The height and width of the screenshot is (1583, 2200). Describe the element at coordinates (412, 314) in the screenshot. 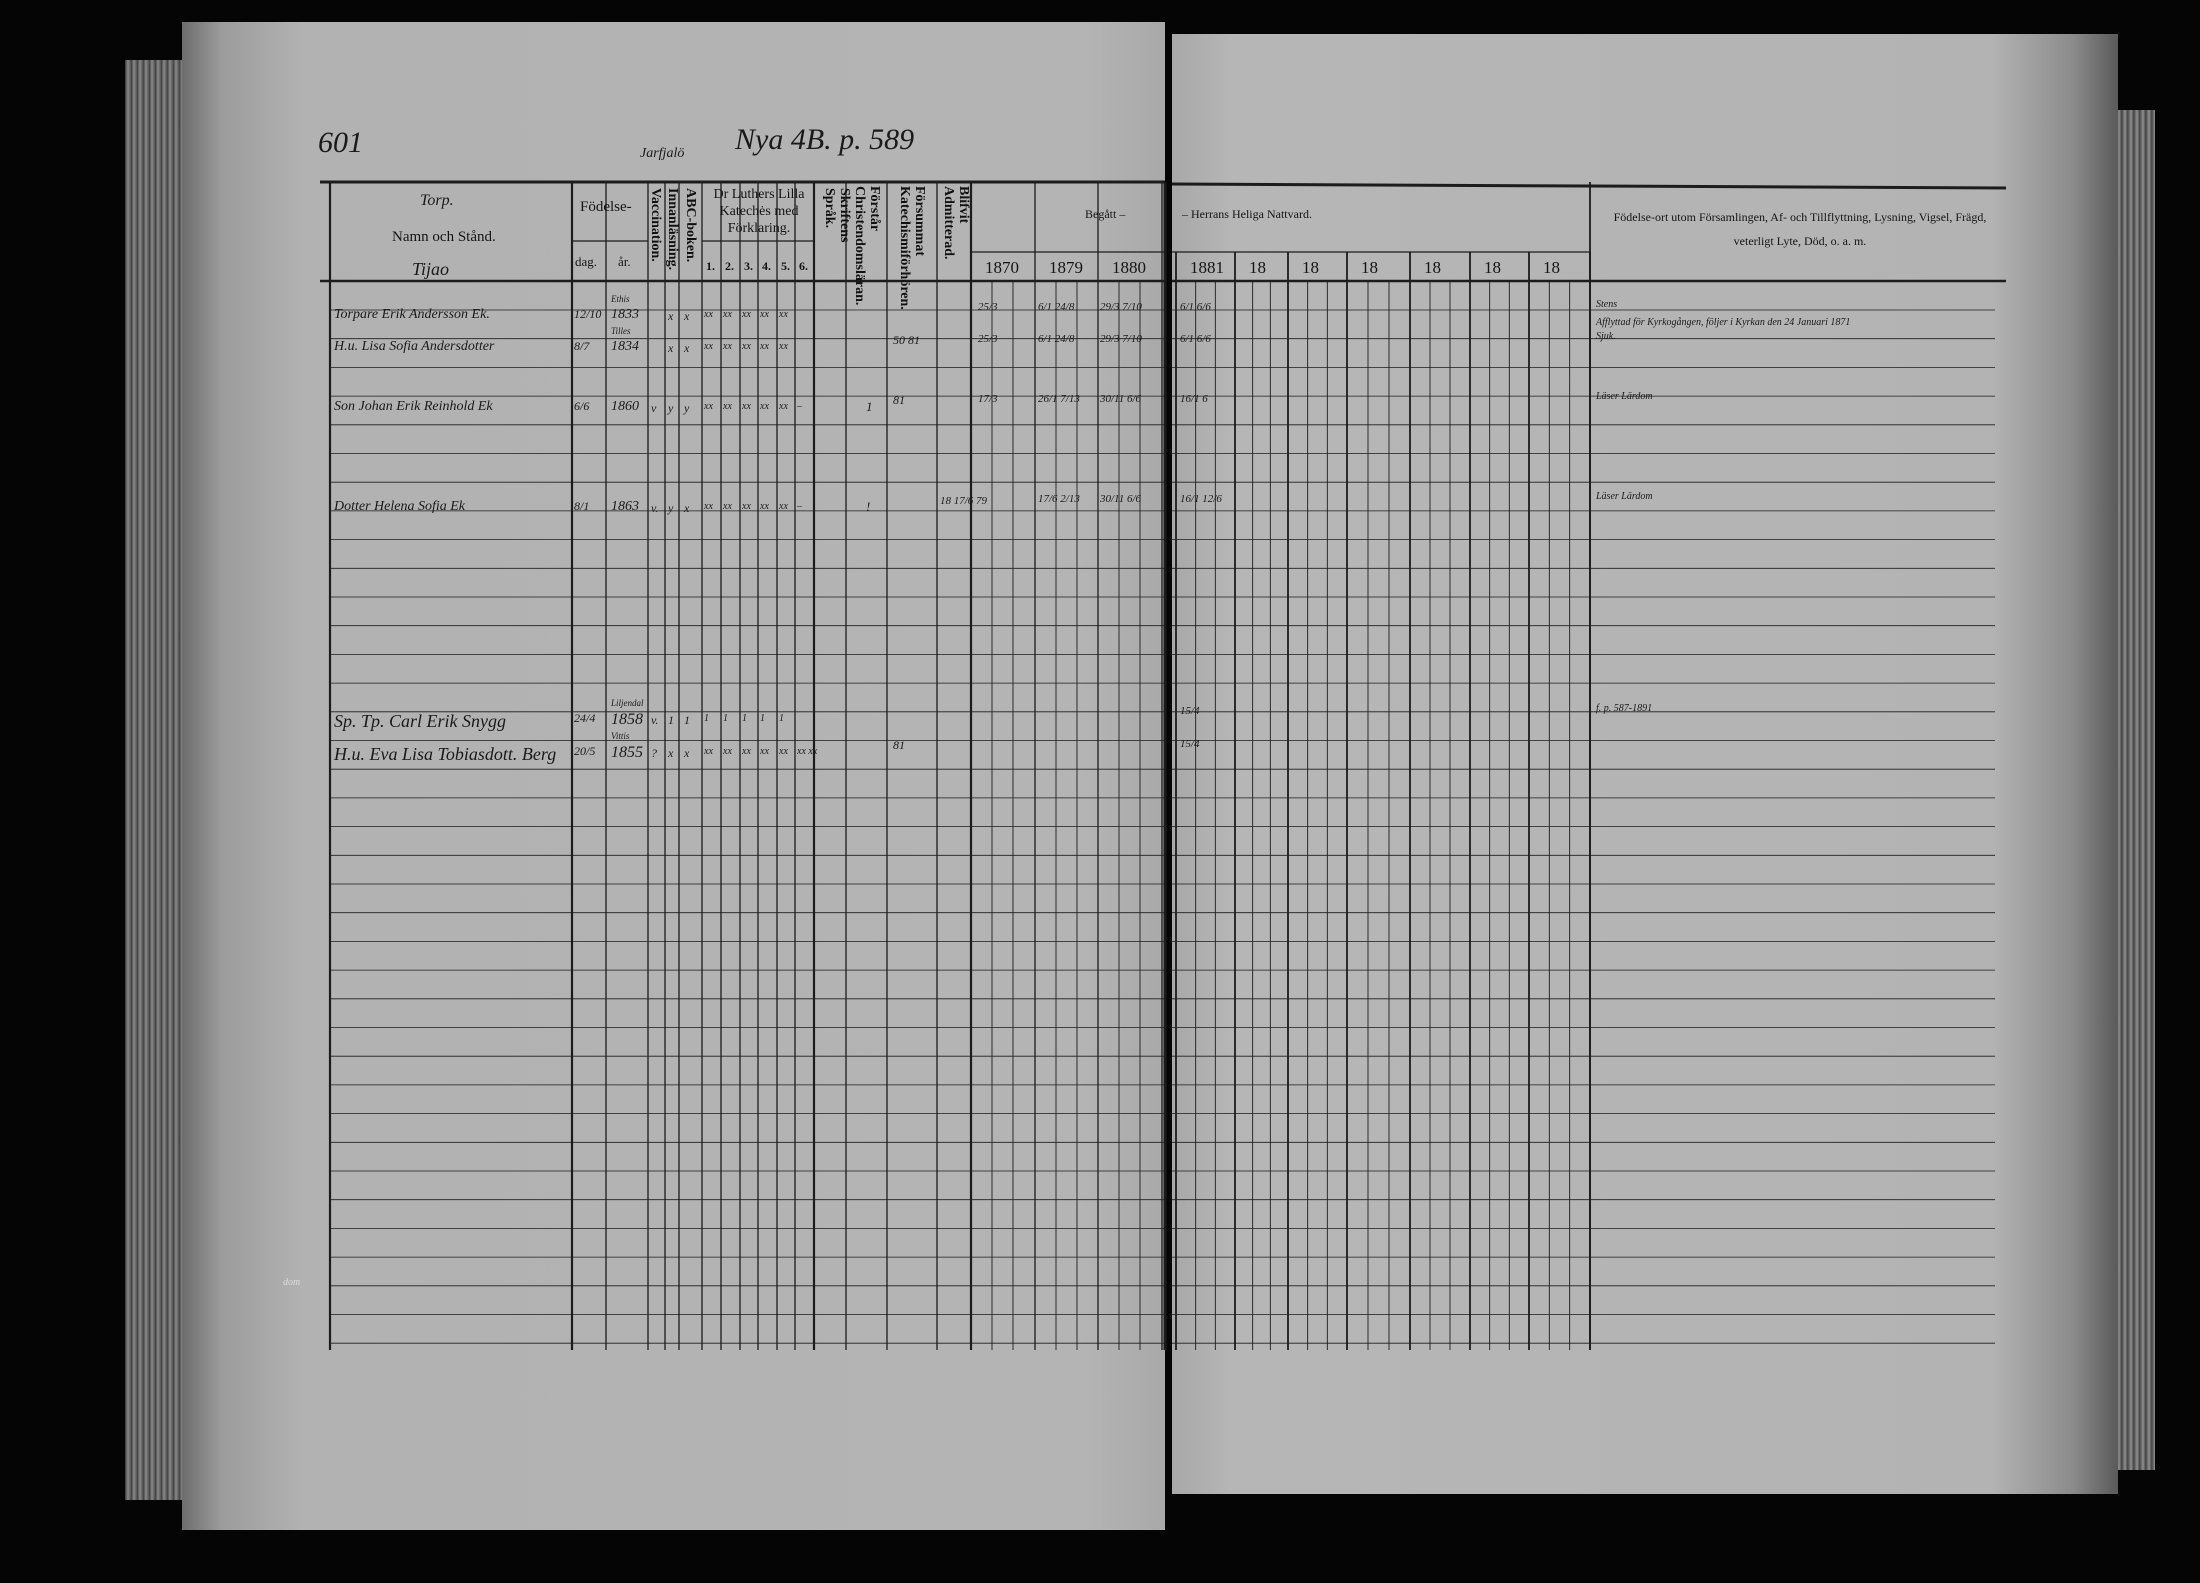

I see `person-name: Torpare Erik Andersson Ek.` at that location.